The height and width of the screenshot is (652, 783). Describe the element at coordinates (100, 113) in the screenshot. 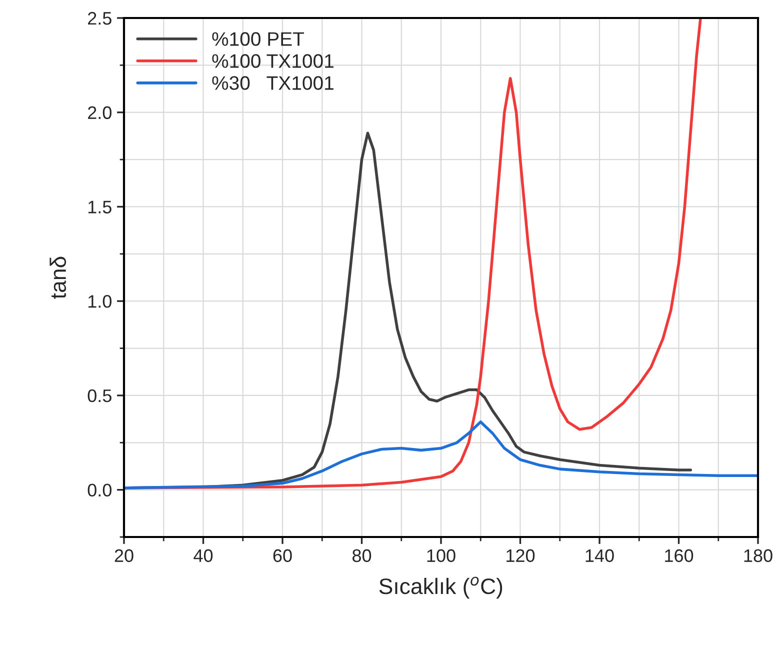

I see `y-tick-label: 2.0` at that location.